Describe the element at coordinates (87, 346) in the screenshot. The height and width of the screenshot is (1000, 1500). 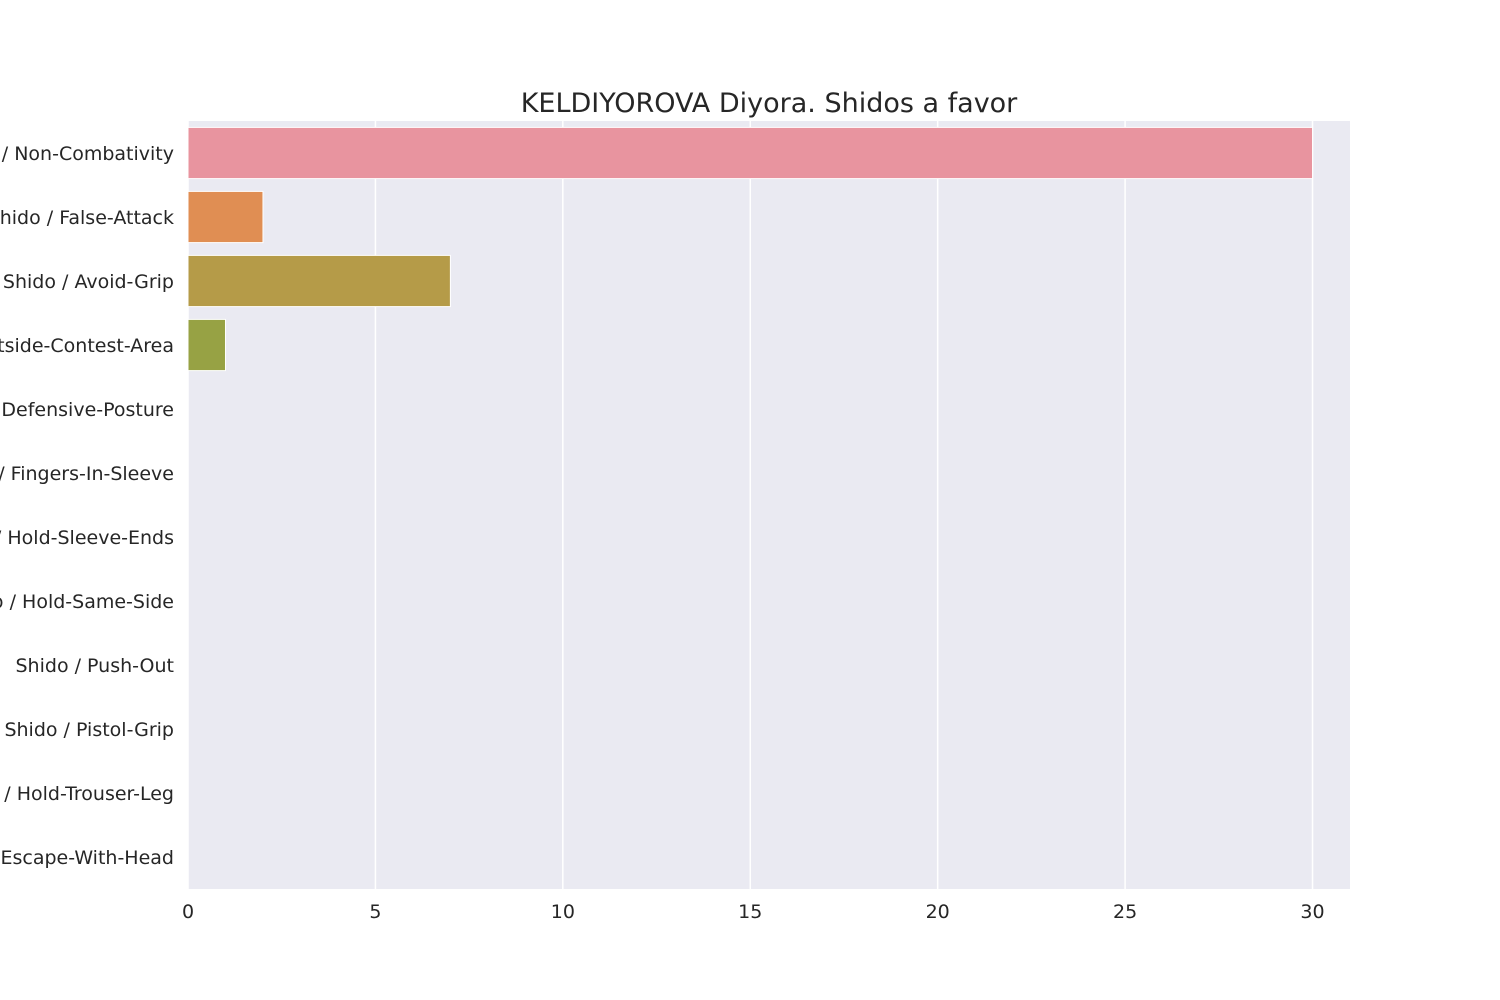
I see `y-tick-label: Shido / Outside-Contest-Area` at that location.